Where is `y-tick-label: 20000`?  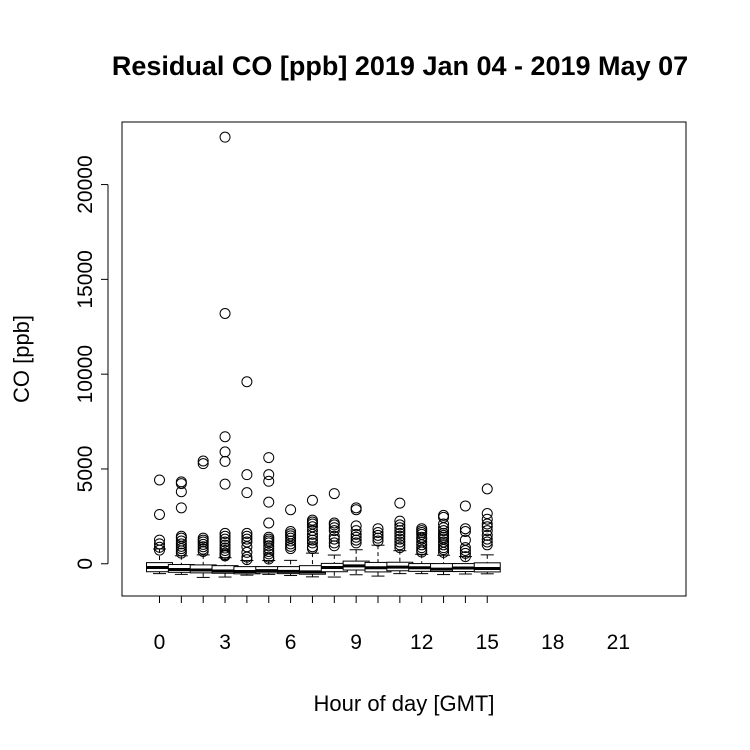 y-tick-label: 20000 is located at coordinates (85, 184).